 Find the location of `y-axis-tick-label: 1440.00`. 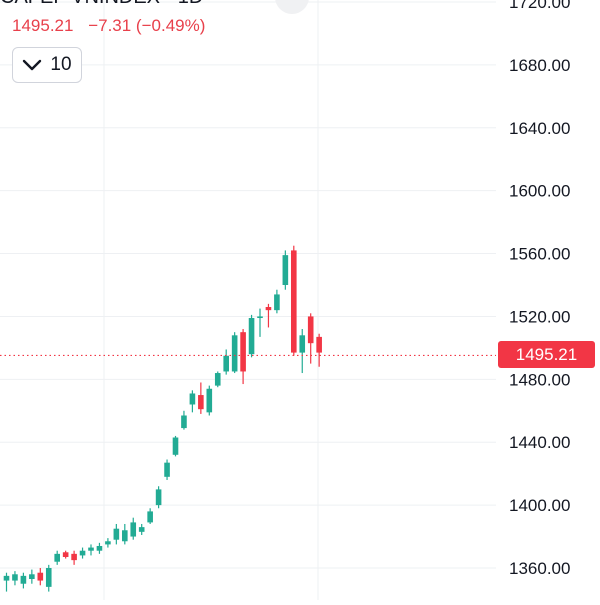

y-axis-tick-label: 1440.00 is located at coordinates (539, 442).